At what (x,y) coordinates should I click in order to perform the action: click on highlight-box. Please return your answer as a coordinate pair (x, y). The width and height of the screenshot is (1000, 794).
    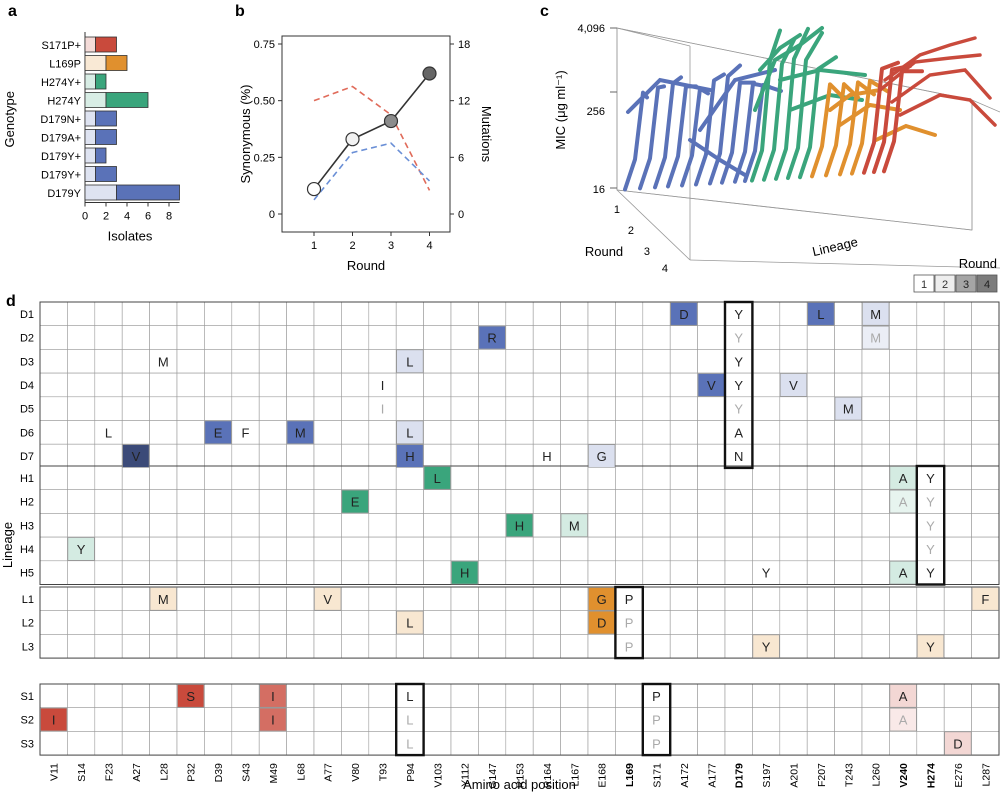
    Looking at the image, I should click on (930, 525).